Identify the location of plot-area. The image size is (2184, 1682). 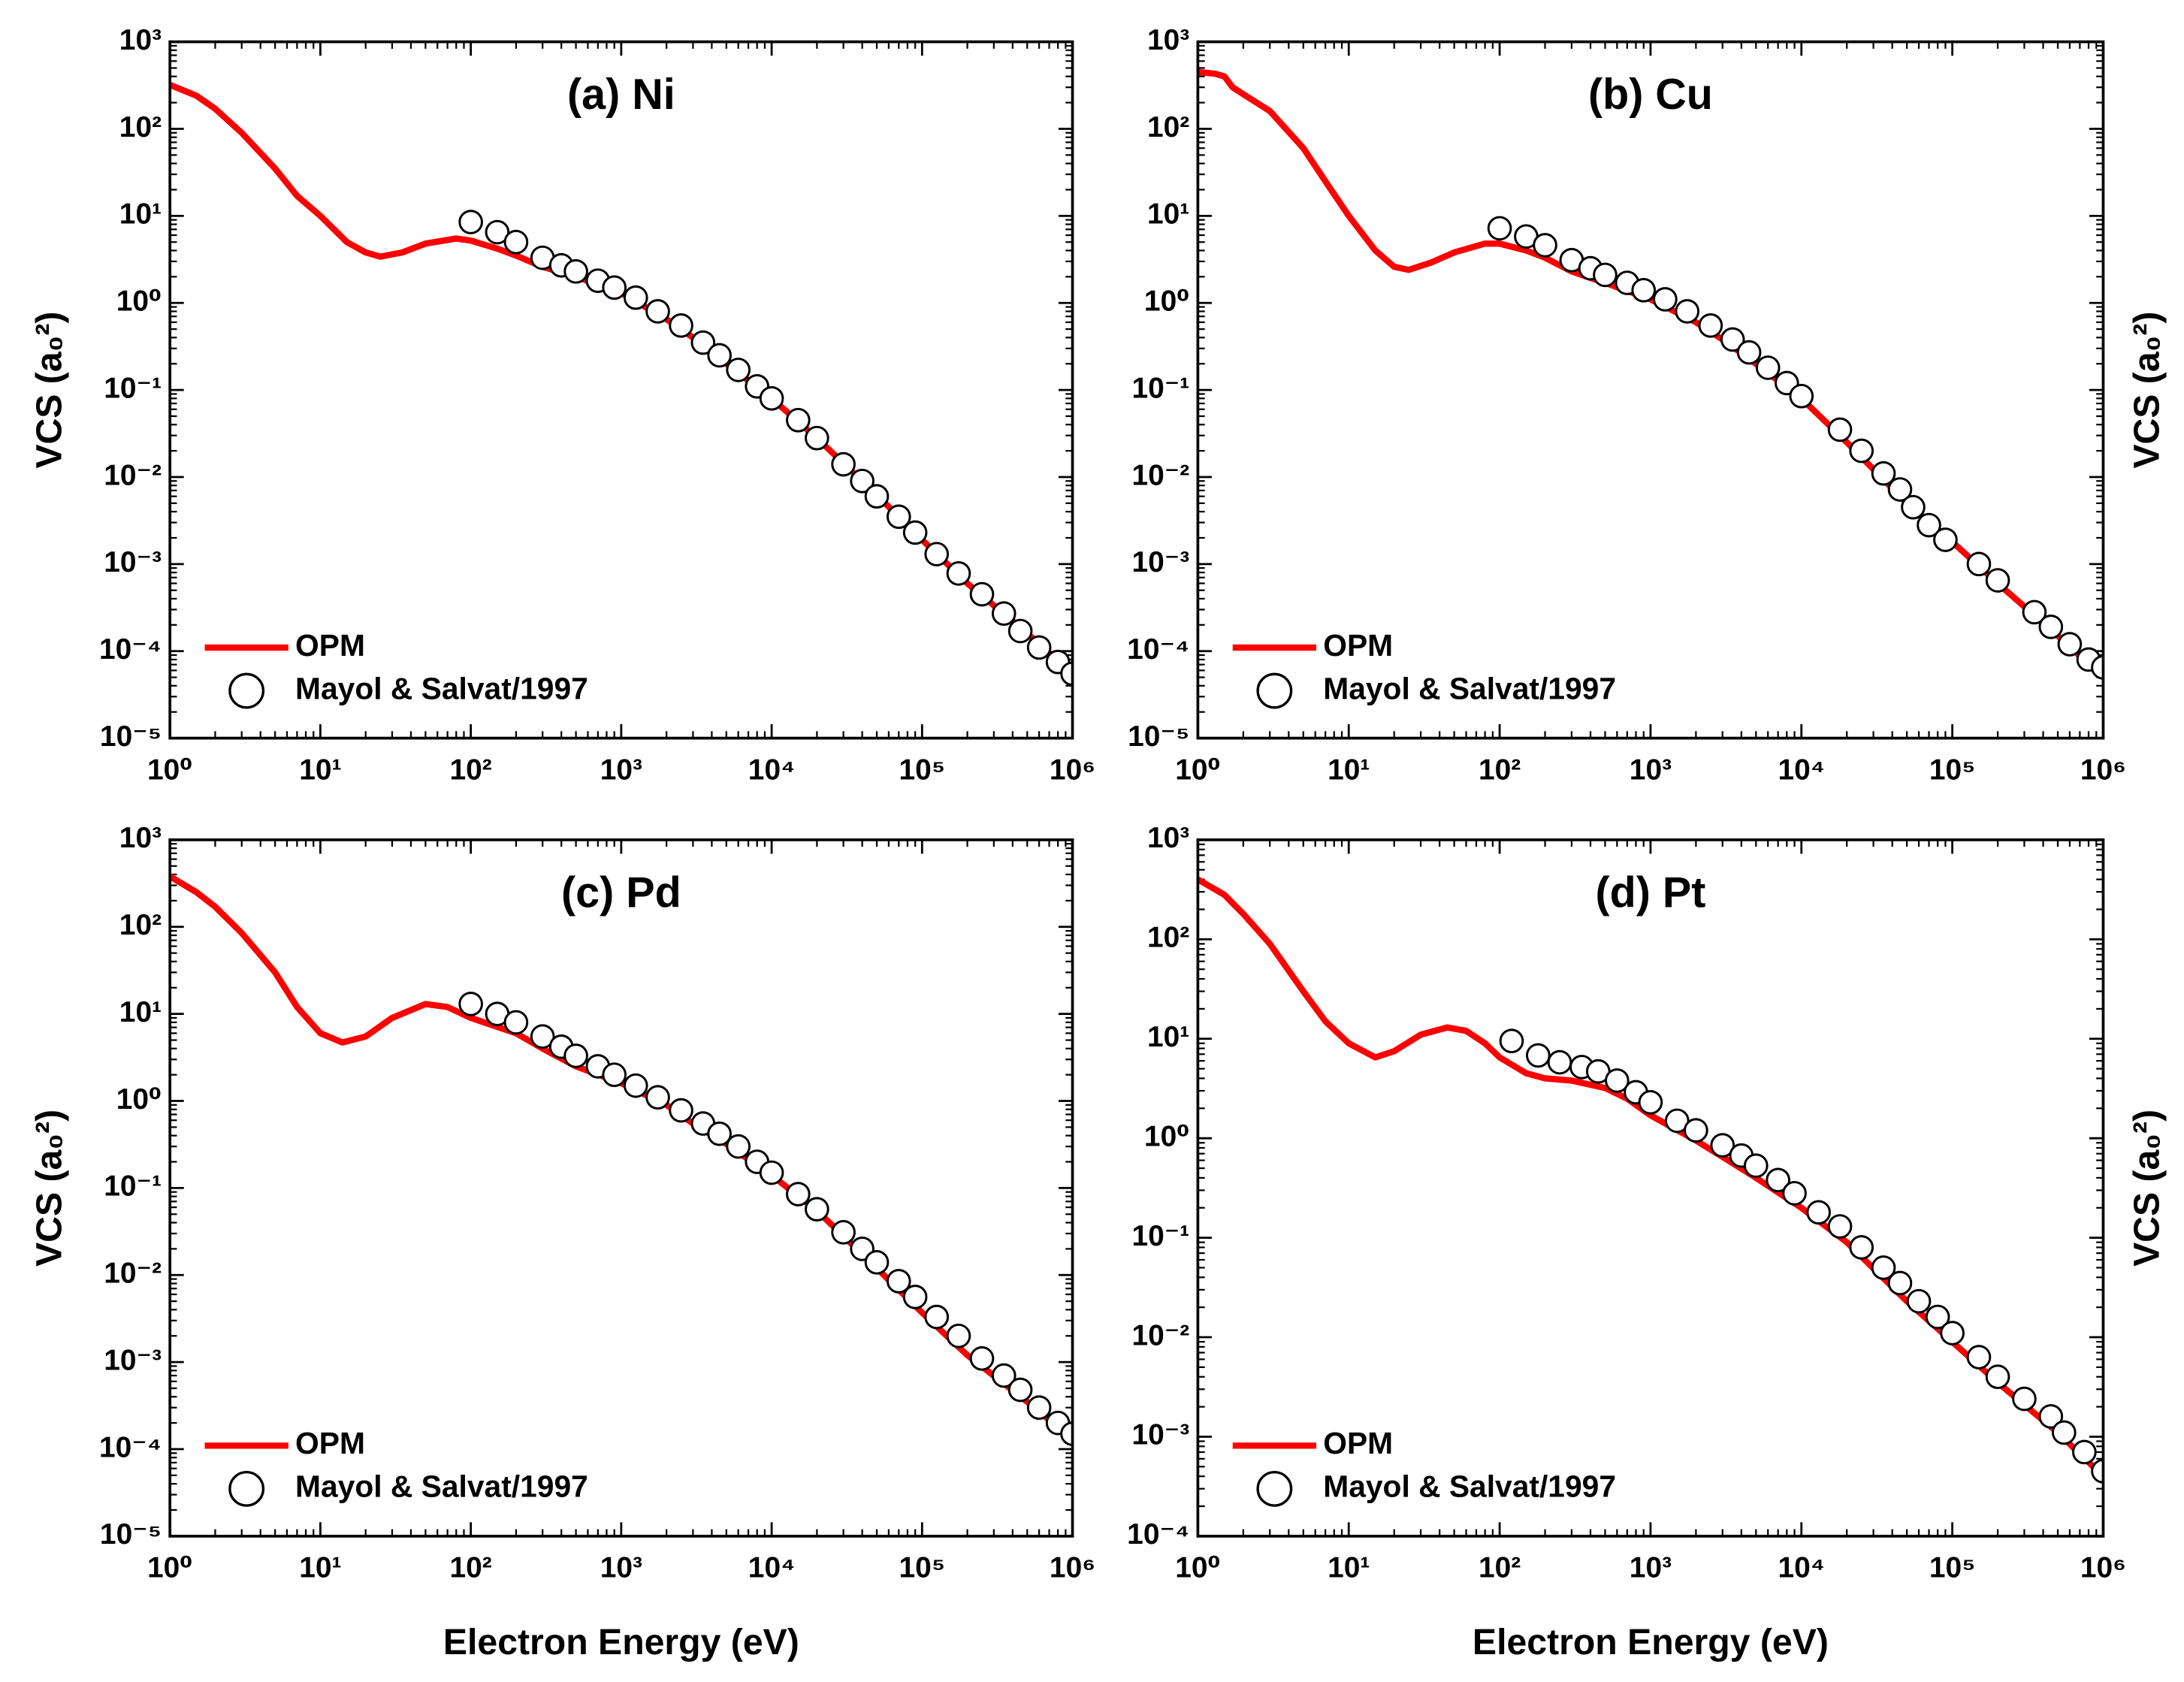
(621, 1160).